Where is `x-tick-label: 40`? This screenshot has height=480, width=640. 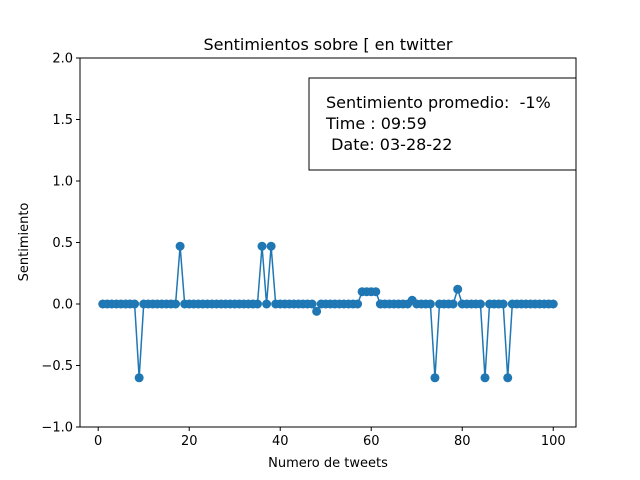
x-tick-label: 40 is located at coordinates (280, 441).